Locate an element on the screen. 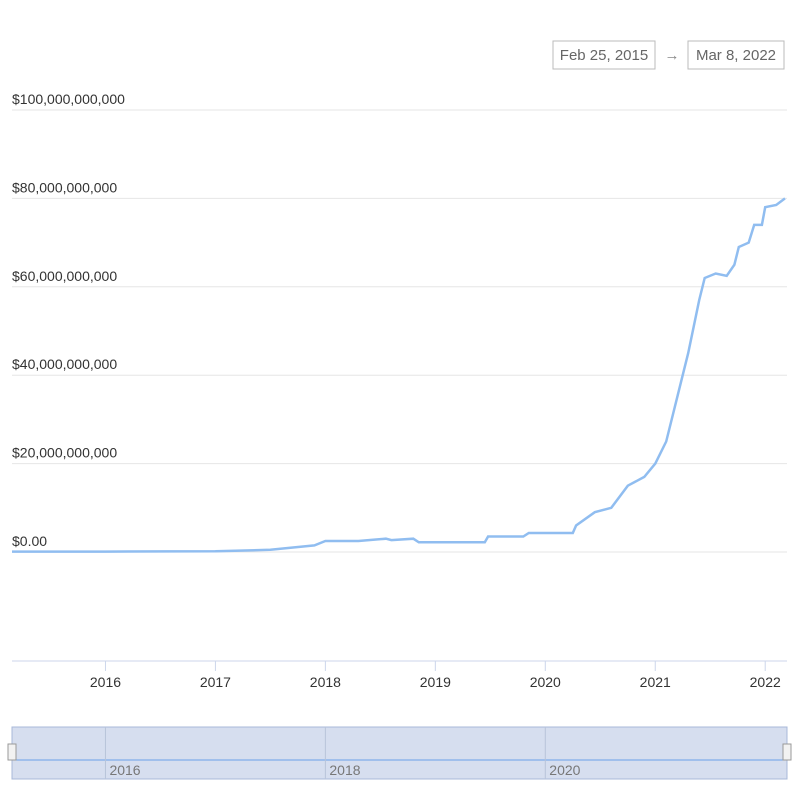  x-tick-label: 2022 is located at coordinates (765, 682).